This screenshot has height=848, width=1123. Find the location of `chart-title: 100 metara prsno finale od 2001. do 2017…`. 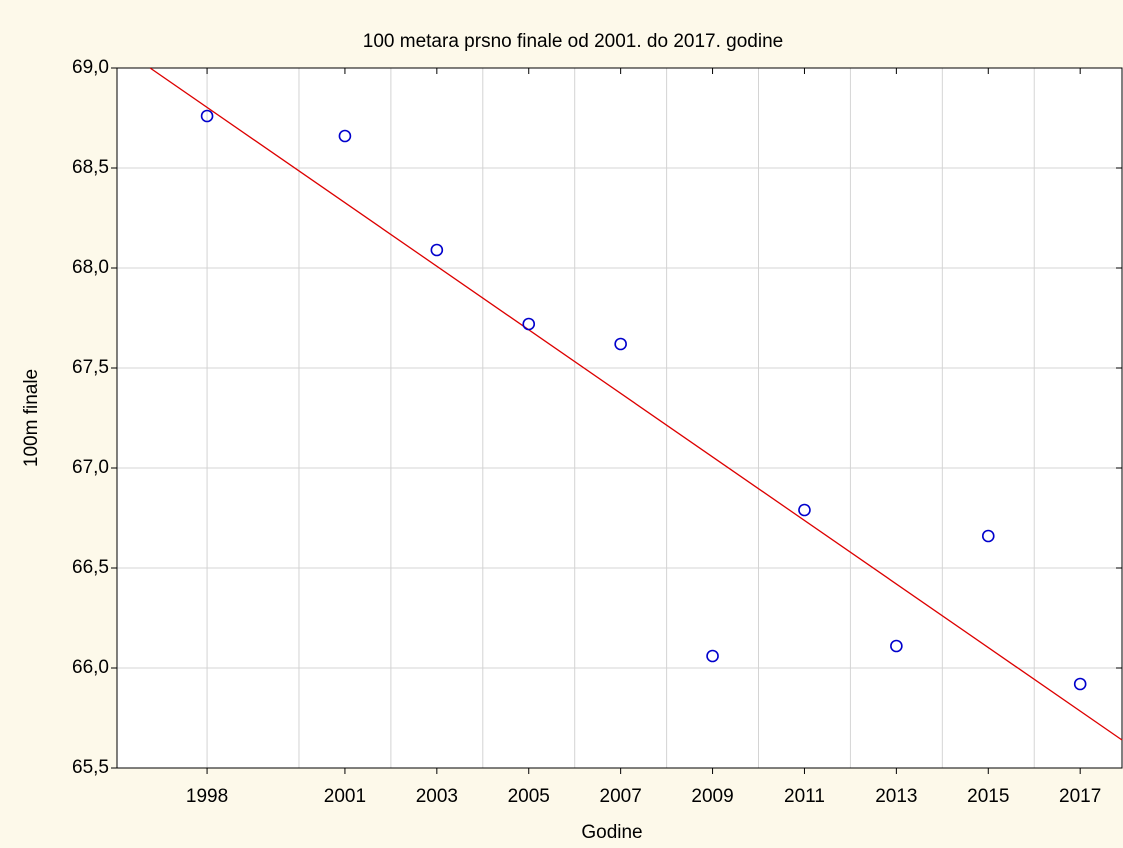

chart-title: 100 metara prsno finale od 2001. do 2017… is located at coordinates (573, 41).